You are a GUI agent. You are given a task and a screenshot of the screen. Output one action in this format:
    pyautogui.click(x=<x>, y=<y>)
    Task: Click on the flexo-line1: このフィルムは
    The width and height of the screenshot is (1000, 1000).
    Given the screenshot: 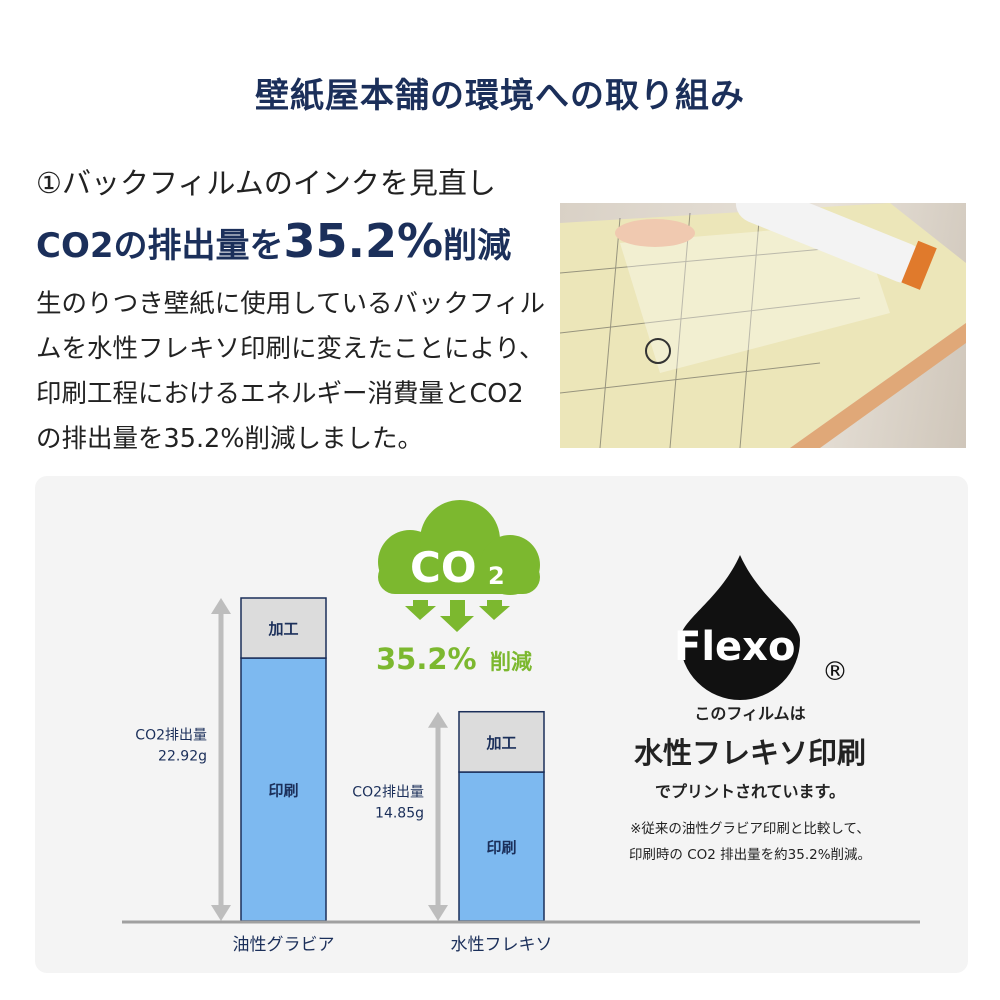 What is the action you would take?
    pyautogui.click(x=750, y=713)
    